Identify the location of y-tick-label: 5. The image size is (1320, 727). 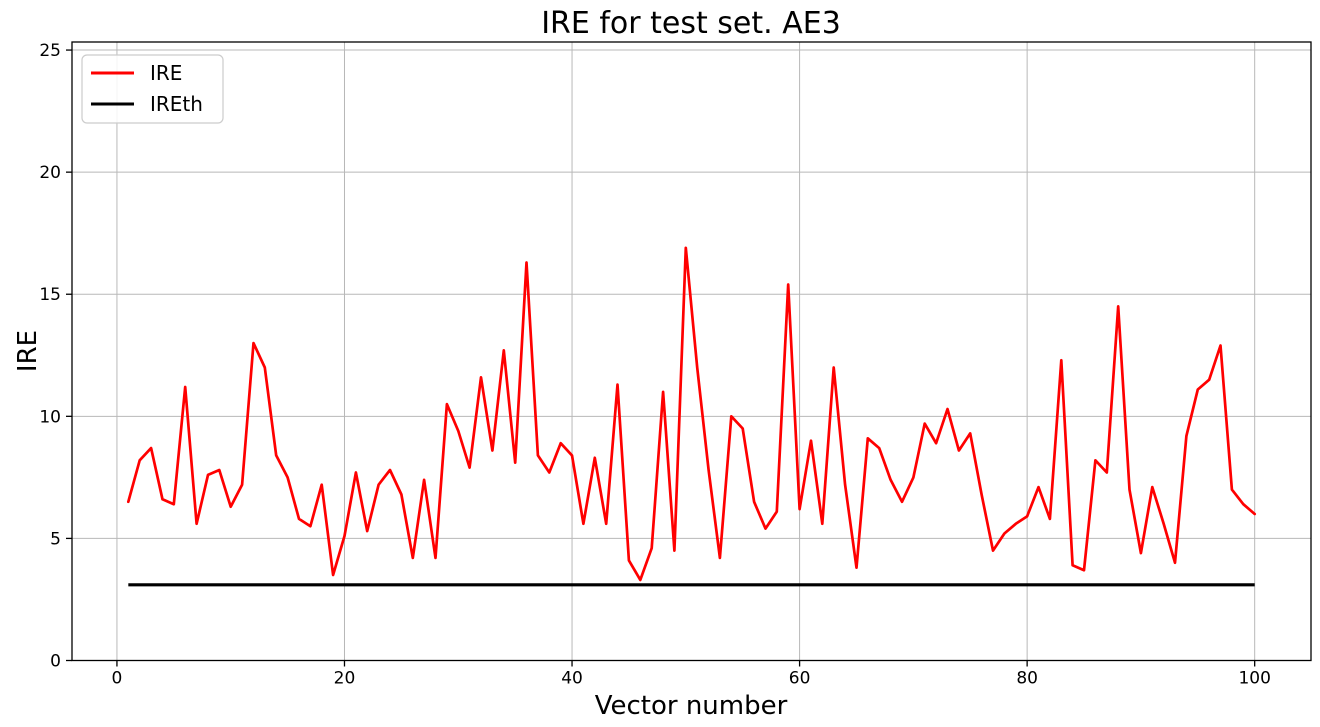
(55, 539).